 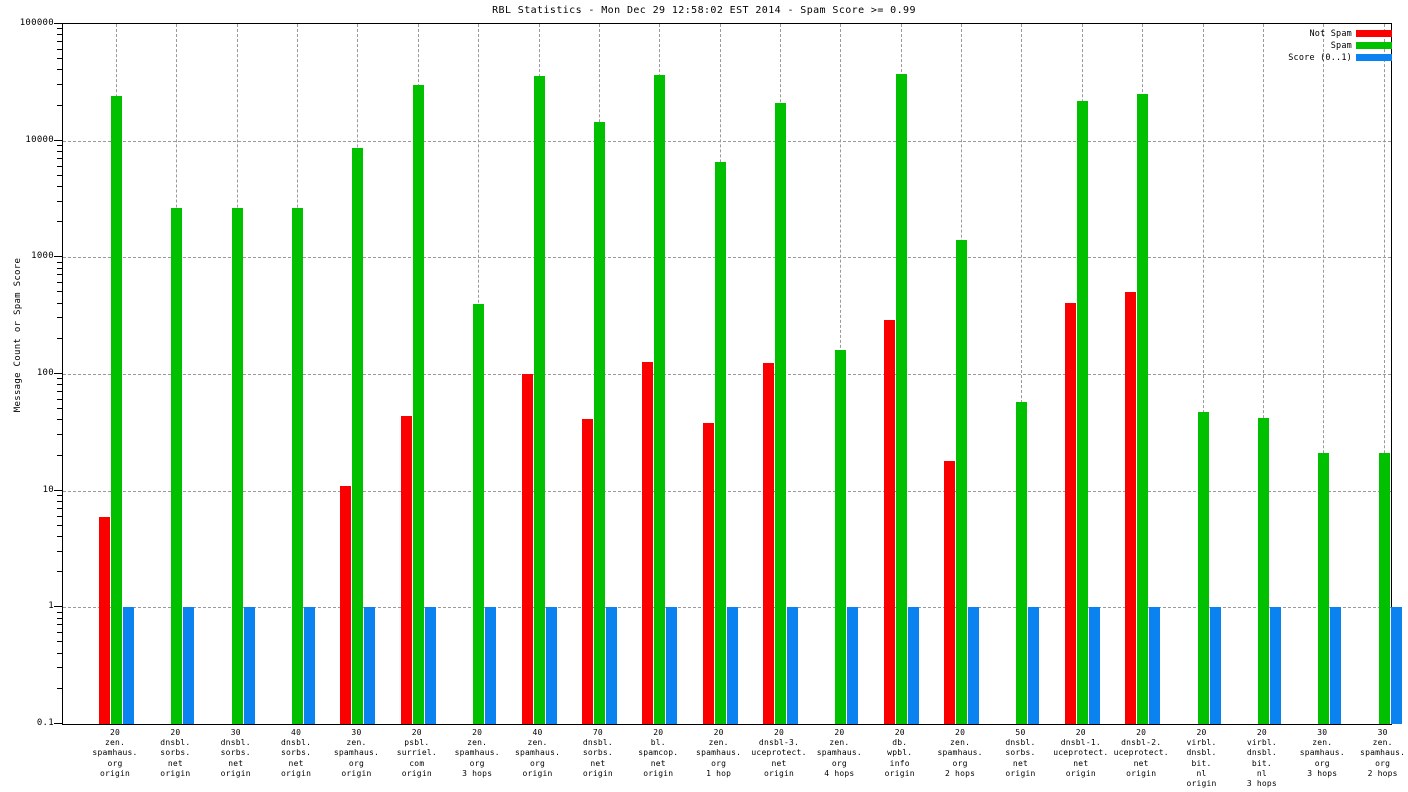 What do you see at coordinates (1201, 743) in the screenshot?
I see `x-axis-label-line: virbl.` at bounding box center [1201, 743].